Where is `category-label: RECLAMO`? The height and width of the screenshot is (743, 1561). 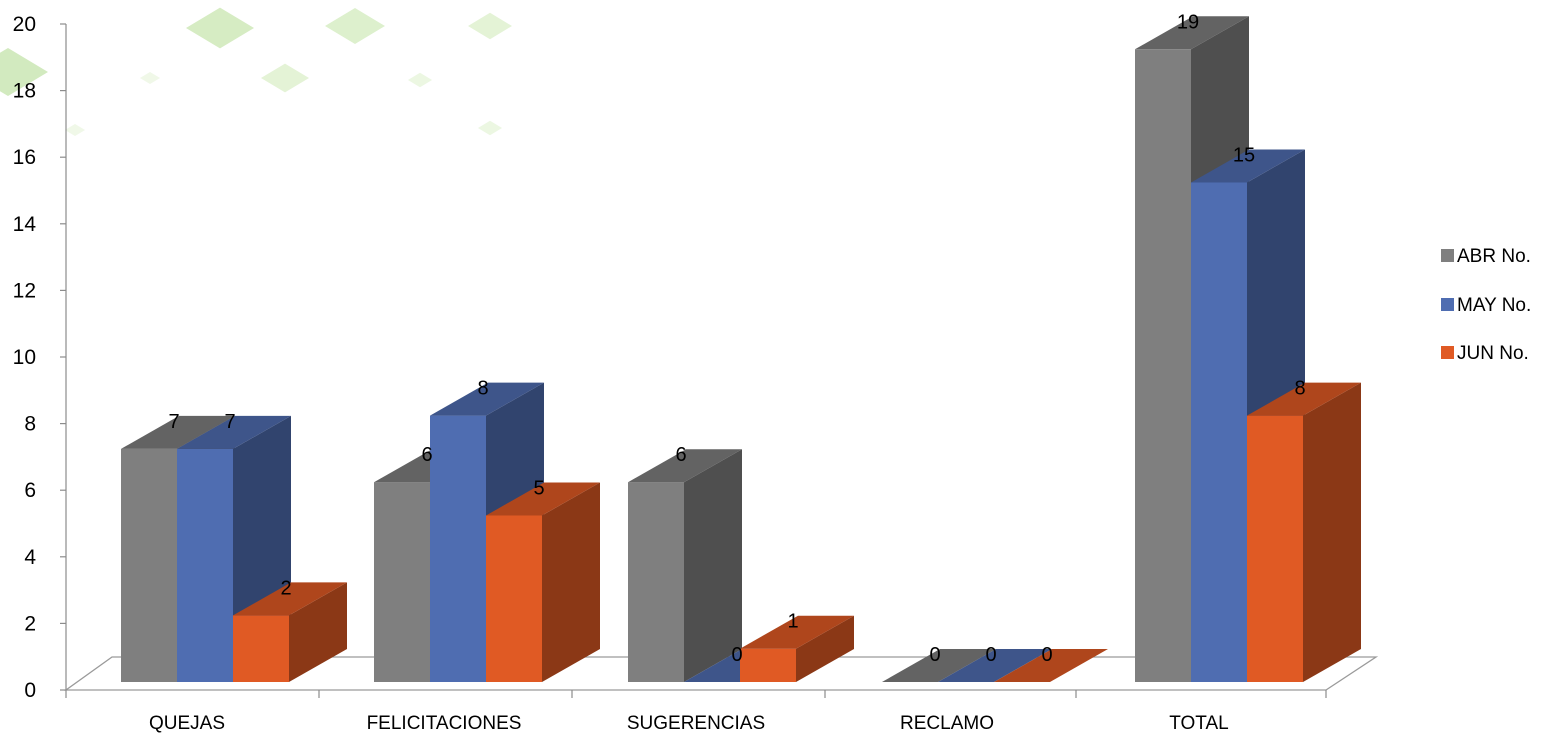 category-label: RECLAMO is located at coordinates (947, 723).